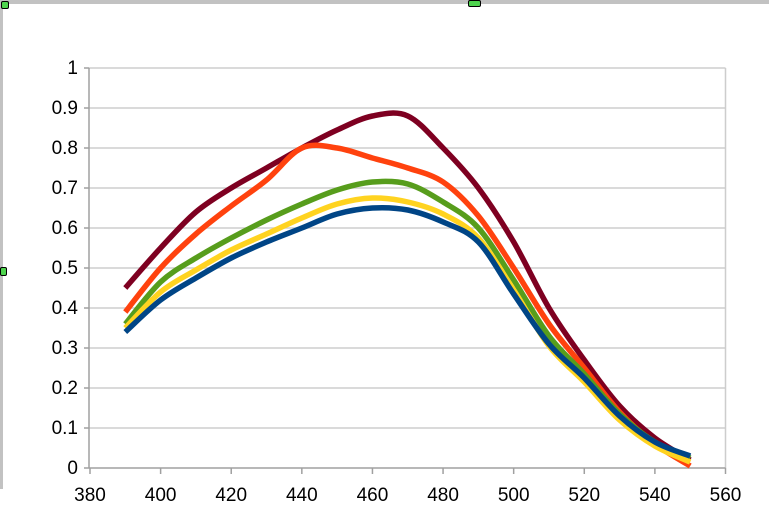 This screenshot has width=769, height=521. Describe the element at coordinates (65, 308) in the screenshot. I see `y-tick-label: 0.4` at that location.